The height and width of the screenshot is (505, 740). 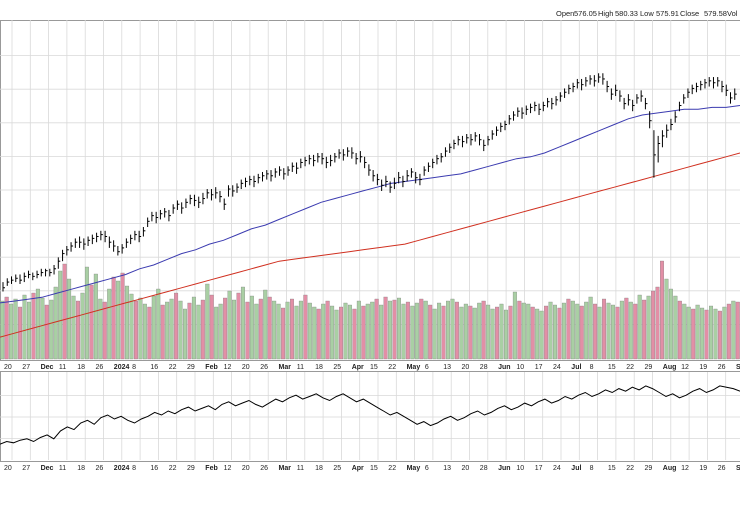 What do you see at coordinates (414, 468) in the screenshot?
I see `x-tick-label: May` at bounding box center [414, 468].